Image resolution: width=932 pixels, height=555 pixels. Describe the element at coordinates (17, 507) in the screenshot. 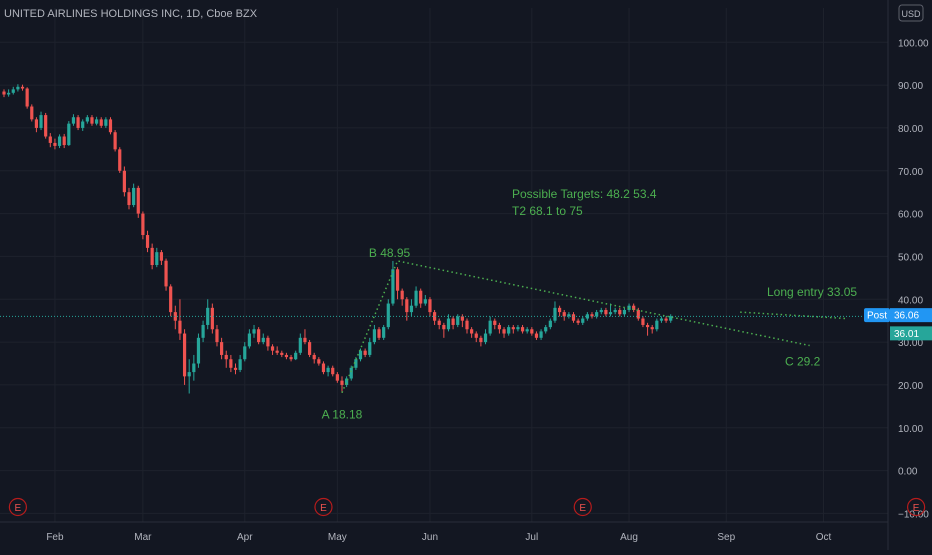

I see `earnings-circle` at that location.